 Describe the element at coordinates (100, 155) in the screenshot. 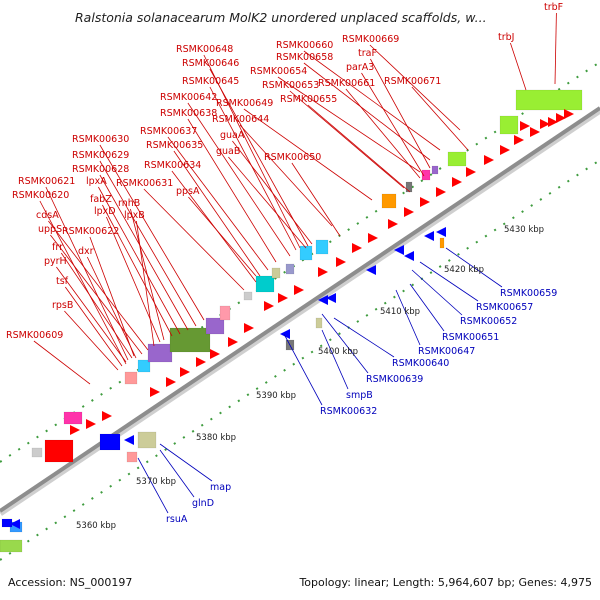

I see `gene-label-rsmk00629: RSMK00629` at that location.